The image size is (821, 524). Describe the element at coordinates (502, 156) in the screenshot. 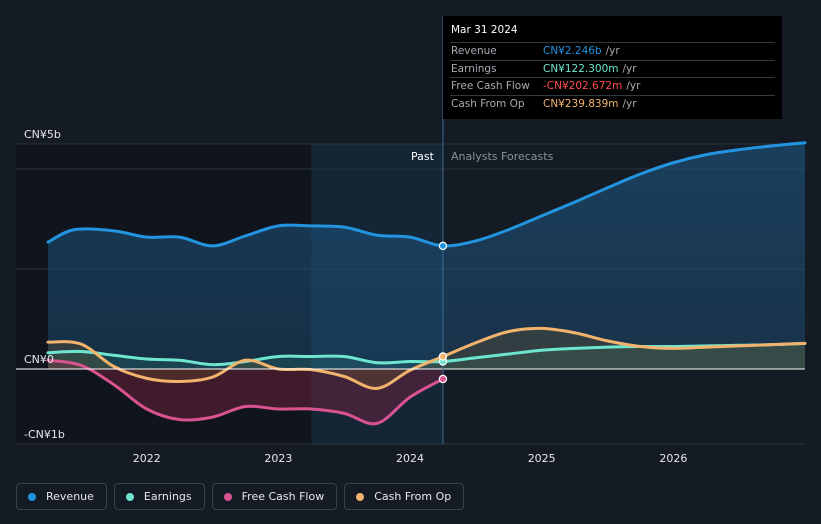

I see `forecast-label: Analysts Forecasts` at that location.